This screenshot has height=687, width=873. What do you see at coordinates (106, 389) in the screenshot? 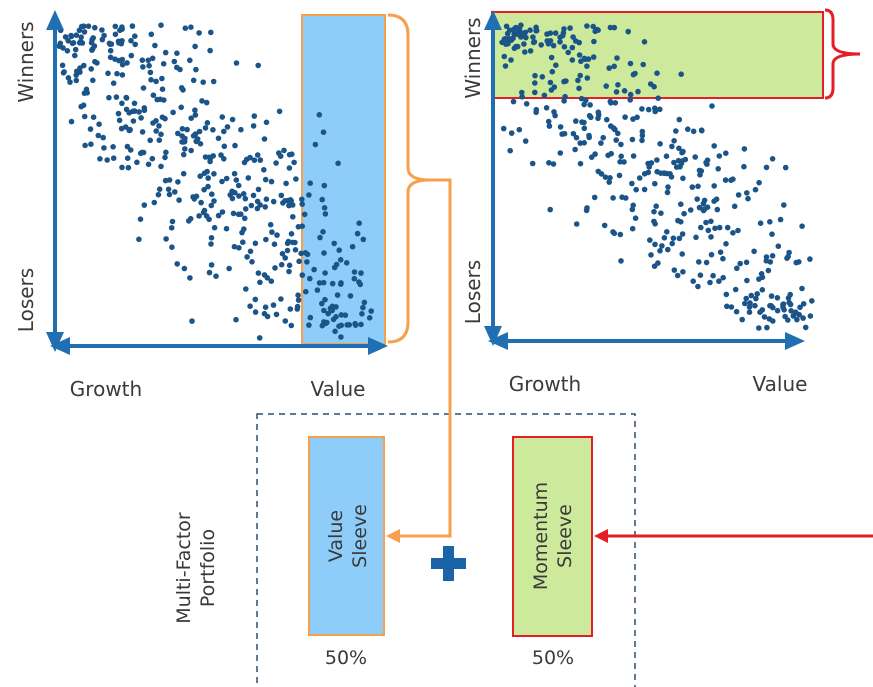
I see `left-x-left-label: Growth` at bounding box center [106, 389].